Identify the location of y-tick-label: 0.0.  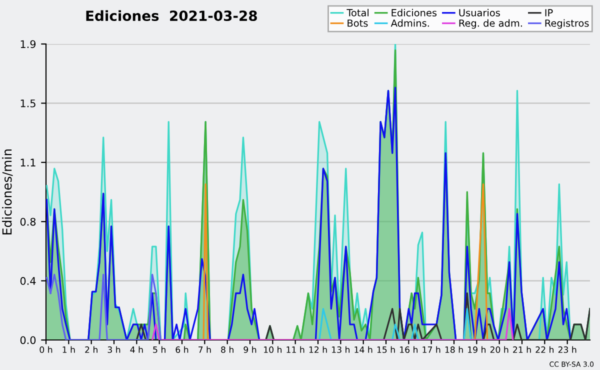
(28, 340).